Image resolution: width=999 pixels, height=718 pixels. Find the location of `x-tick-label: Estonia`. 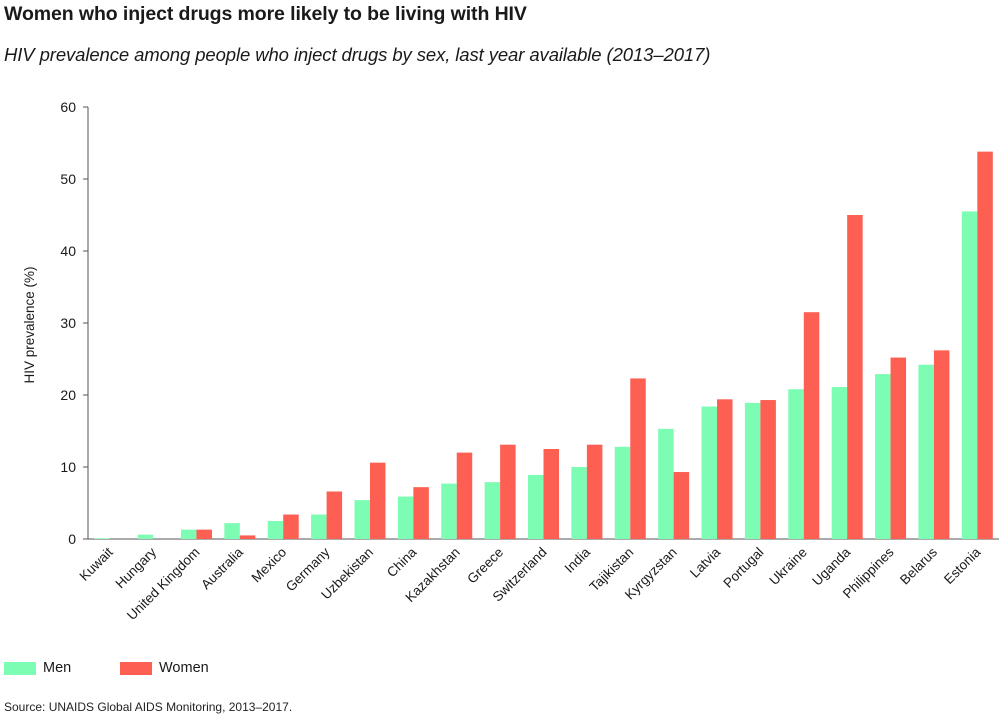

x-tick-label: Estonia is located at coordinates (962, 565).